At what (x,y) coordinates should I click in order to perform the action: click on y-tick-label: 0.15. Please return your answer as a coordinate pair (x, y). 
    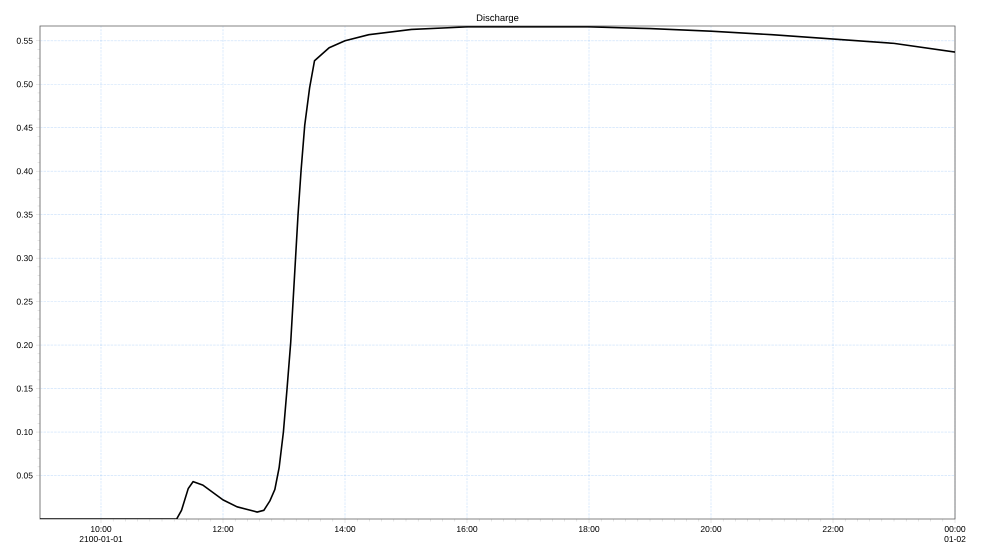
    Looking at the image, I should click on (24, 389).